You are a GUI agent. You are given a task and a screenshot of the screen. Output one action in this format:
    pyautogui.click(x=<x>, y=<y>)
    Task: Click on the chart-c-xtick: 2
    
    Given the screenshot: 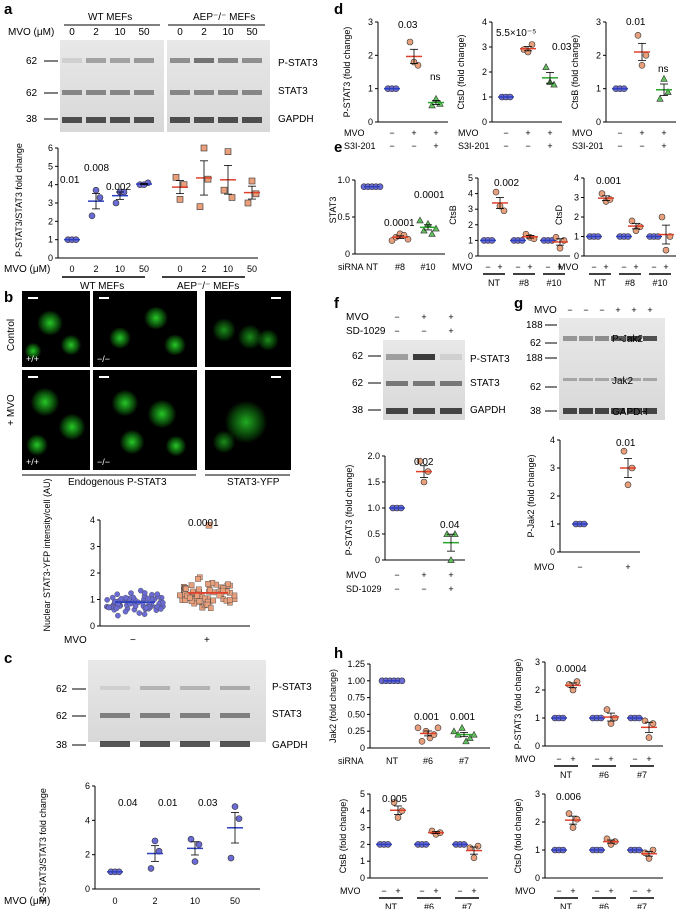 What is the action you would take?
    pyautogui.click(x=154, y=901)
    